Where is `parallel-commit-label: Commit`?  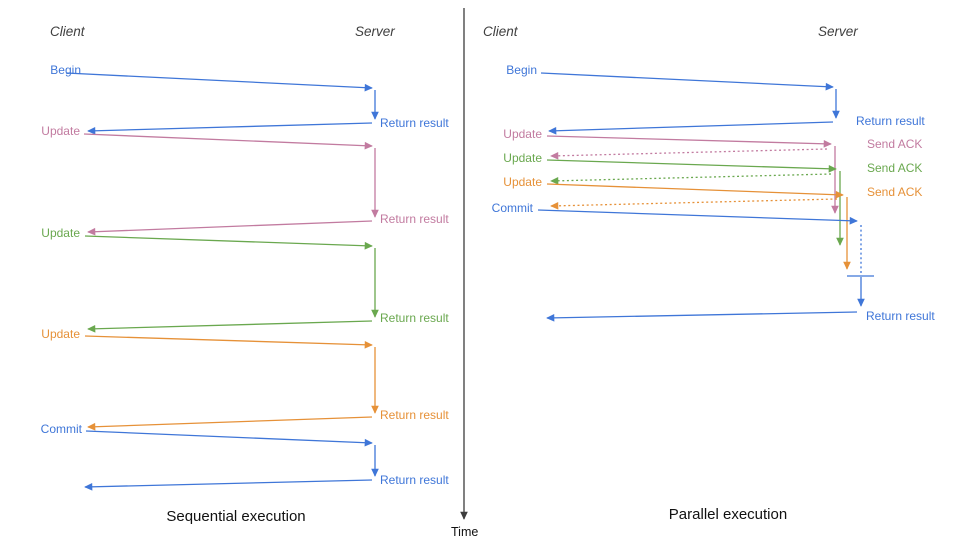
parallel-commit-label: Commit is located at coordinates (512, 208).